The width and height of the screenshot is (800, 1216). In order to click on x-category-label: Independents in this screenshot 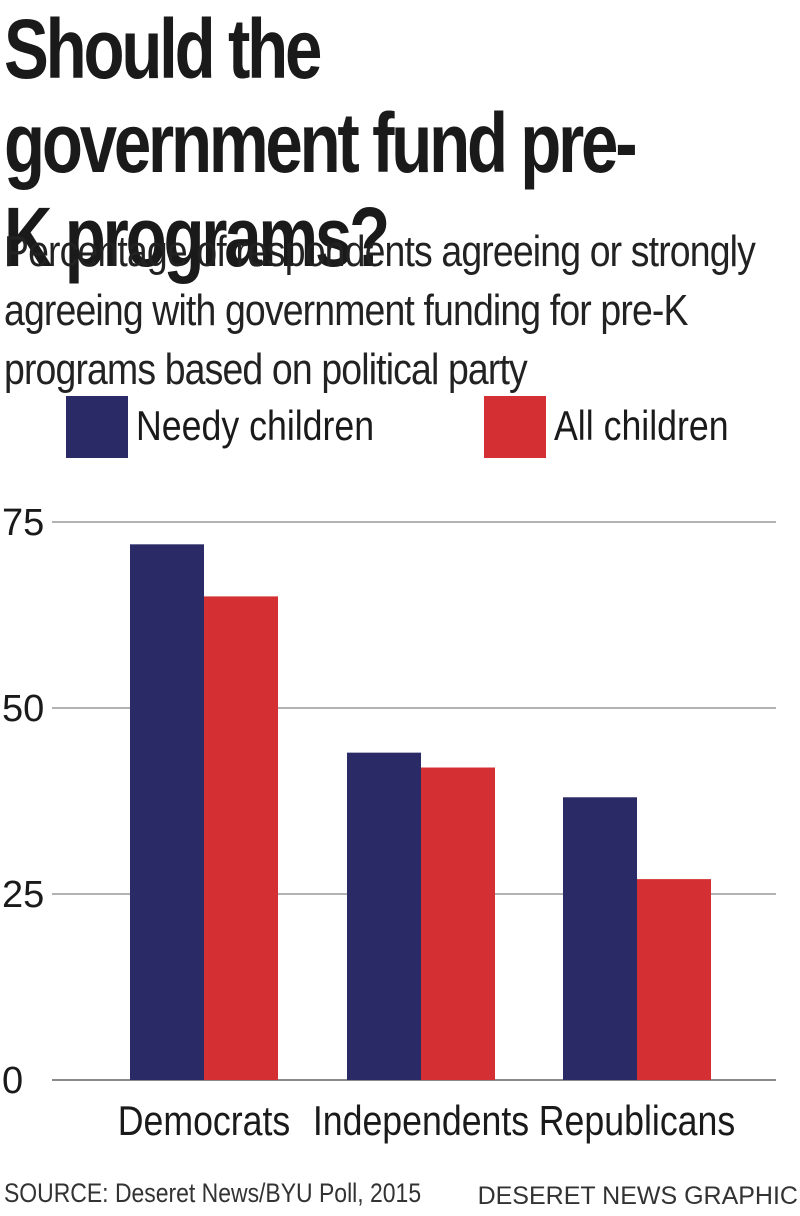, I will do `click(421, 1121)`.